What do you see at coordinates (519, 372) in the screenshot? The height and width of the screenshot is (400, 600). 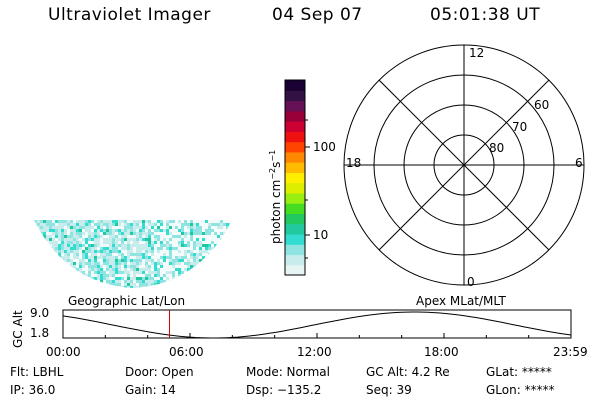 I see `glat-status: GLat: *****` at bounding box center [519, 372].